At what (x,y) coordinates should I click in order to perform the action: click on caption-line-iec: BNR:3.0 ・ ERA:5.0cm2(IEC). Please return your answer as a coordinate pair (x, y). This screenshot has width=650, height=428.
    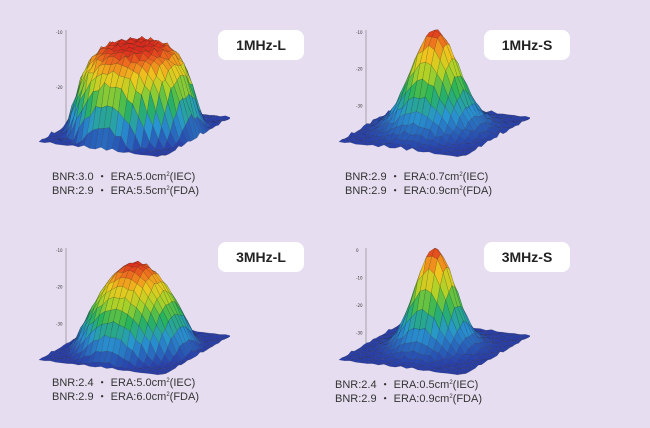
    Looking at the image, I should click on (124, 177).